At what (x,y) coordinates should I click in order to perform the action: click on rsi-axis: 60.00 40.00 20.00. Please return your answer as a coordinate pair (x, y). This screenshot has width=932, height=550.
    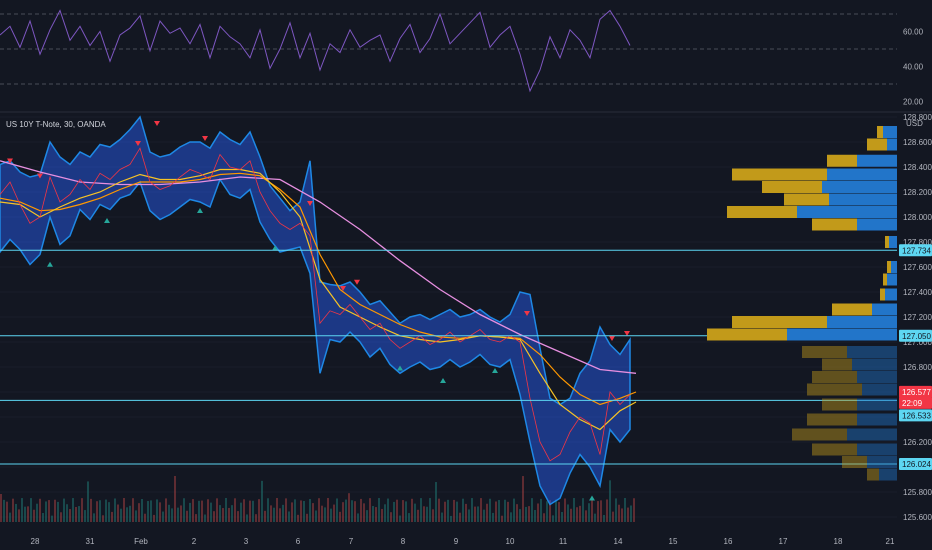
    Looking at the image, I should click on (913, 67).